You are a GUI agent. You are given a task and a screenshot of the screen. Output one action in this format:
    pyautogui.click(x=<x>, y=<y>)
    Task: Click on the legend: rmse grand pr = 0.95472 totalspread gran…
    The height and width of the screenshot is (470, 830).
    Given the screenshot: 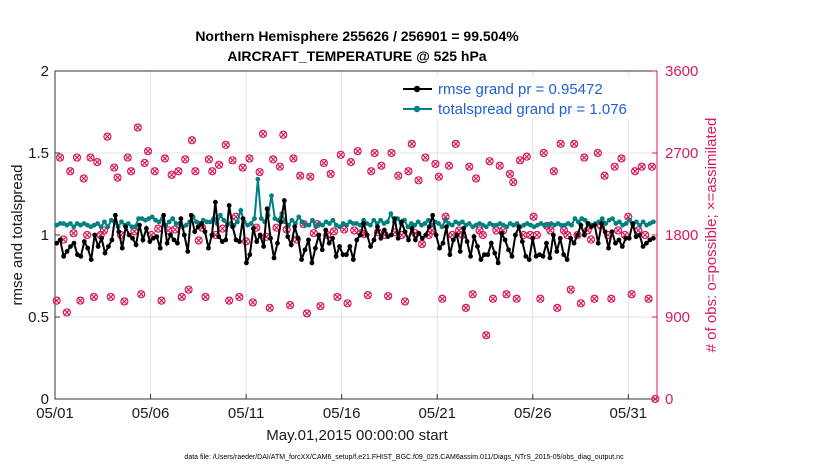 What is the action you would take?
    pyautogui.click(x=527, y=98)
    